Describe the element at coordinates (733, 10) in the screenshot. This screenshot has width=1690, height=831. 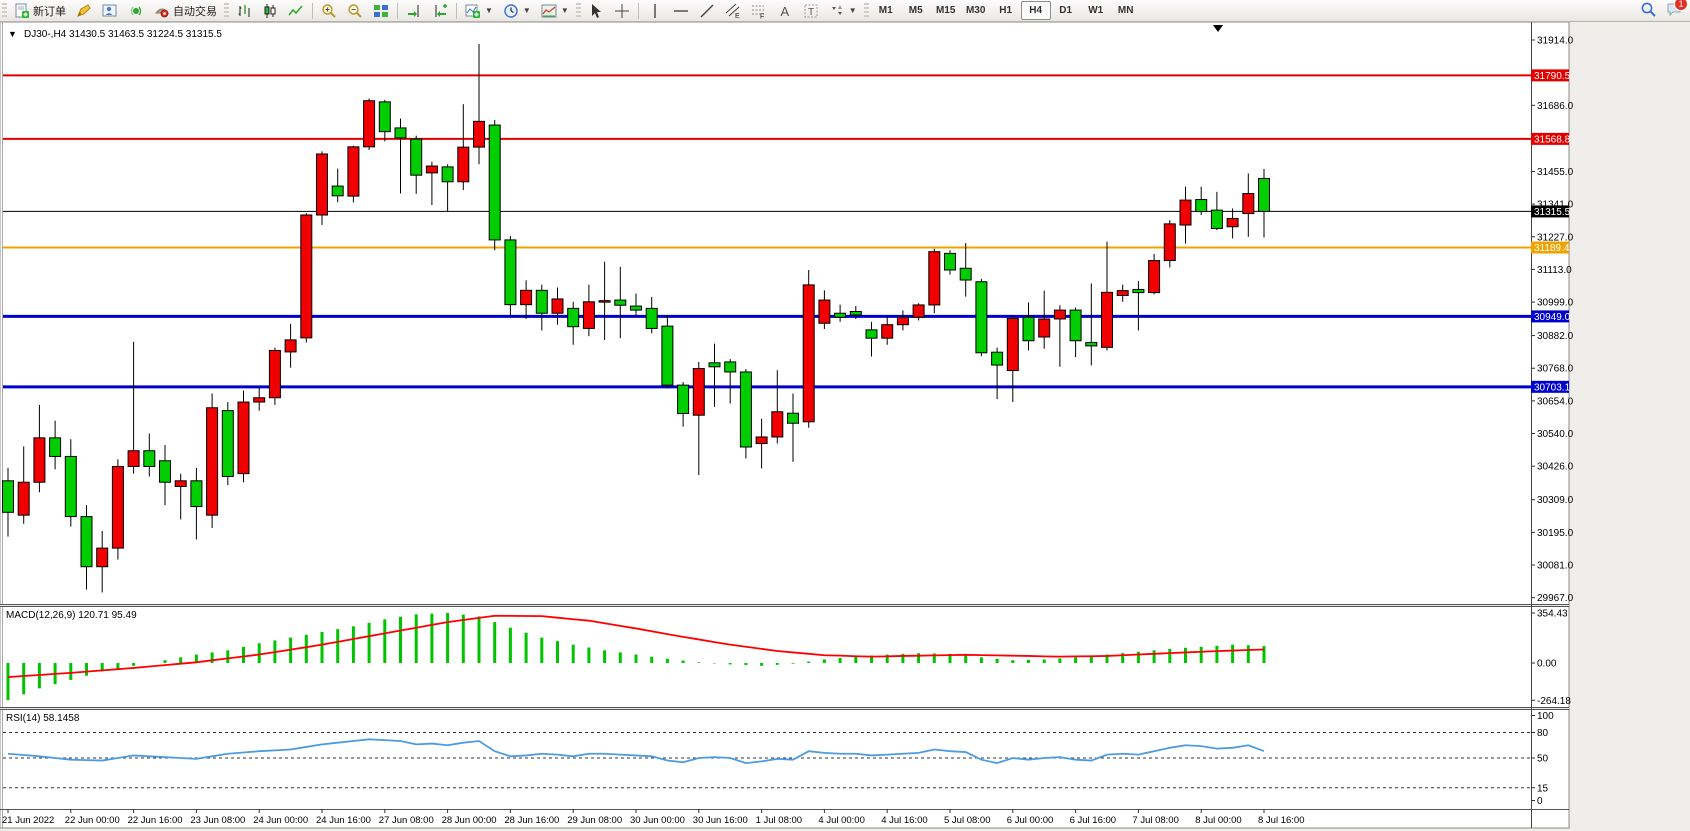
I see `channel-tool-button: E` at that location.